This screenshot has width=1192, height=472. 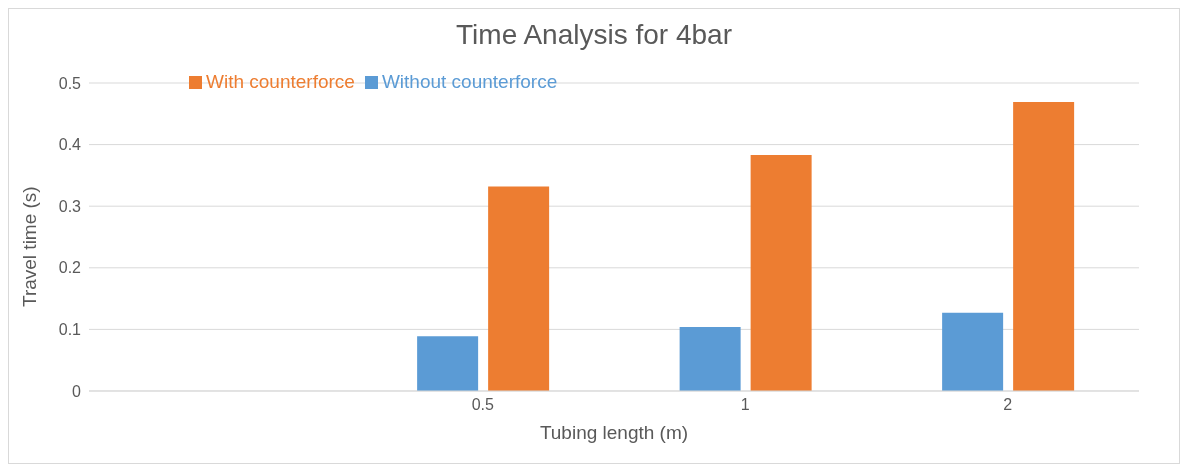 I want to click on y-tick-label: 0.4, so click(x=70, y=145).